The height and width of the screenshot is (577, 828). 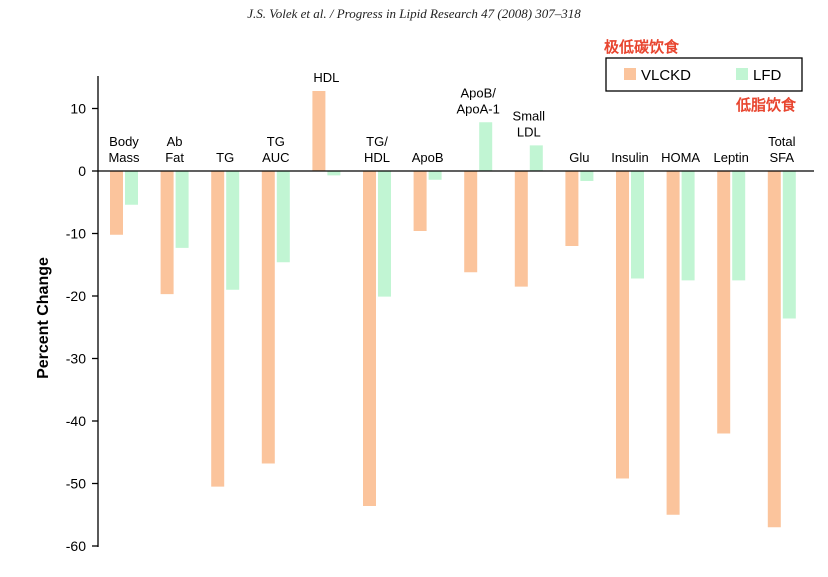 I want to click on category-label-13-0: Total, so click(x=782, y=141).